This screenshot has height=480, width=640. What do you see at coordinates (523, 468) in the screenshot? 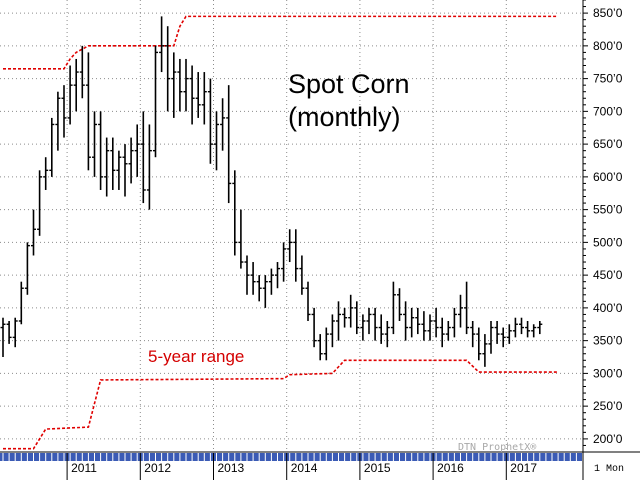
I see `x-tick-label: 2017` at bounding box center [523, 468].